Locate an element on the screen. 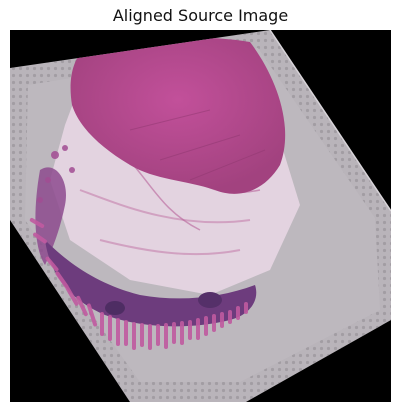  figure-title: Aligned Source Image is located at coordinates (200, 15).